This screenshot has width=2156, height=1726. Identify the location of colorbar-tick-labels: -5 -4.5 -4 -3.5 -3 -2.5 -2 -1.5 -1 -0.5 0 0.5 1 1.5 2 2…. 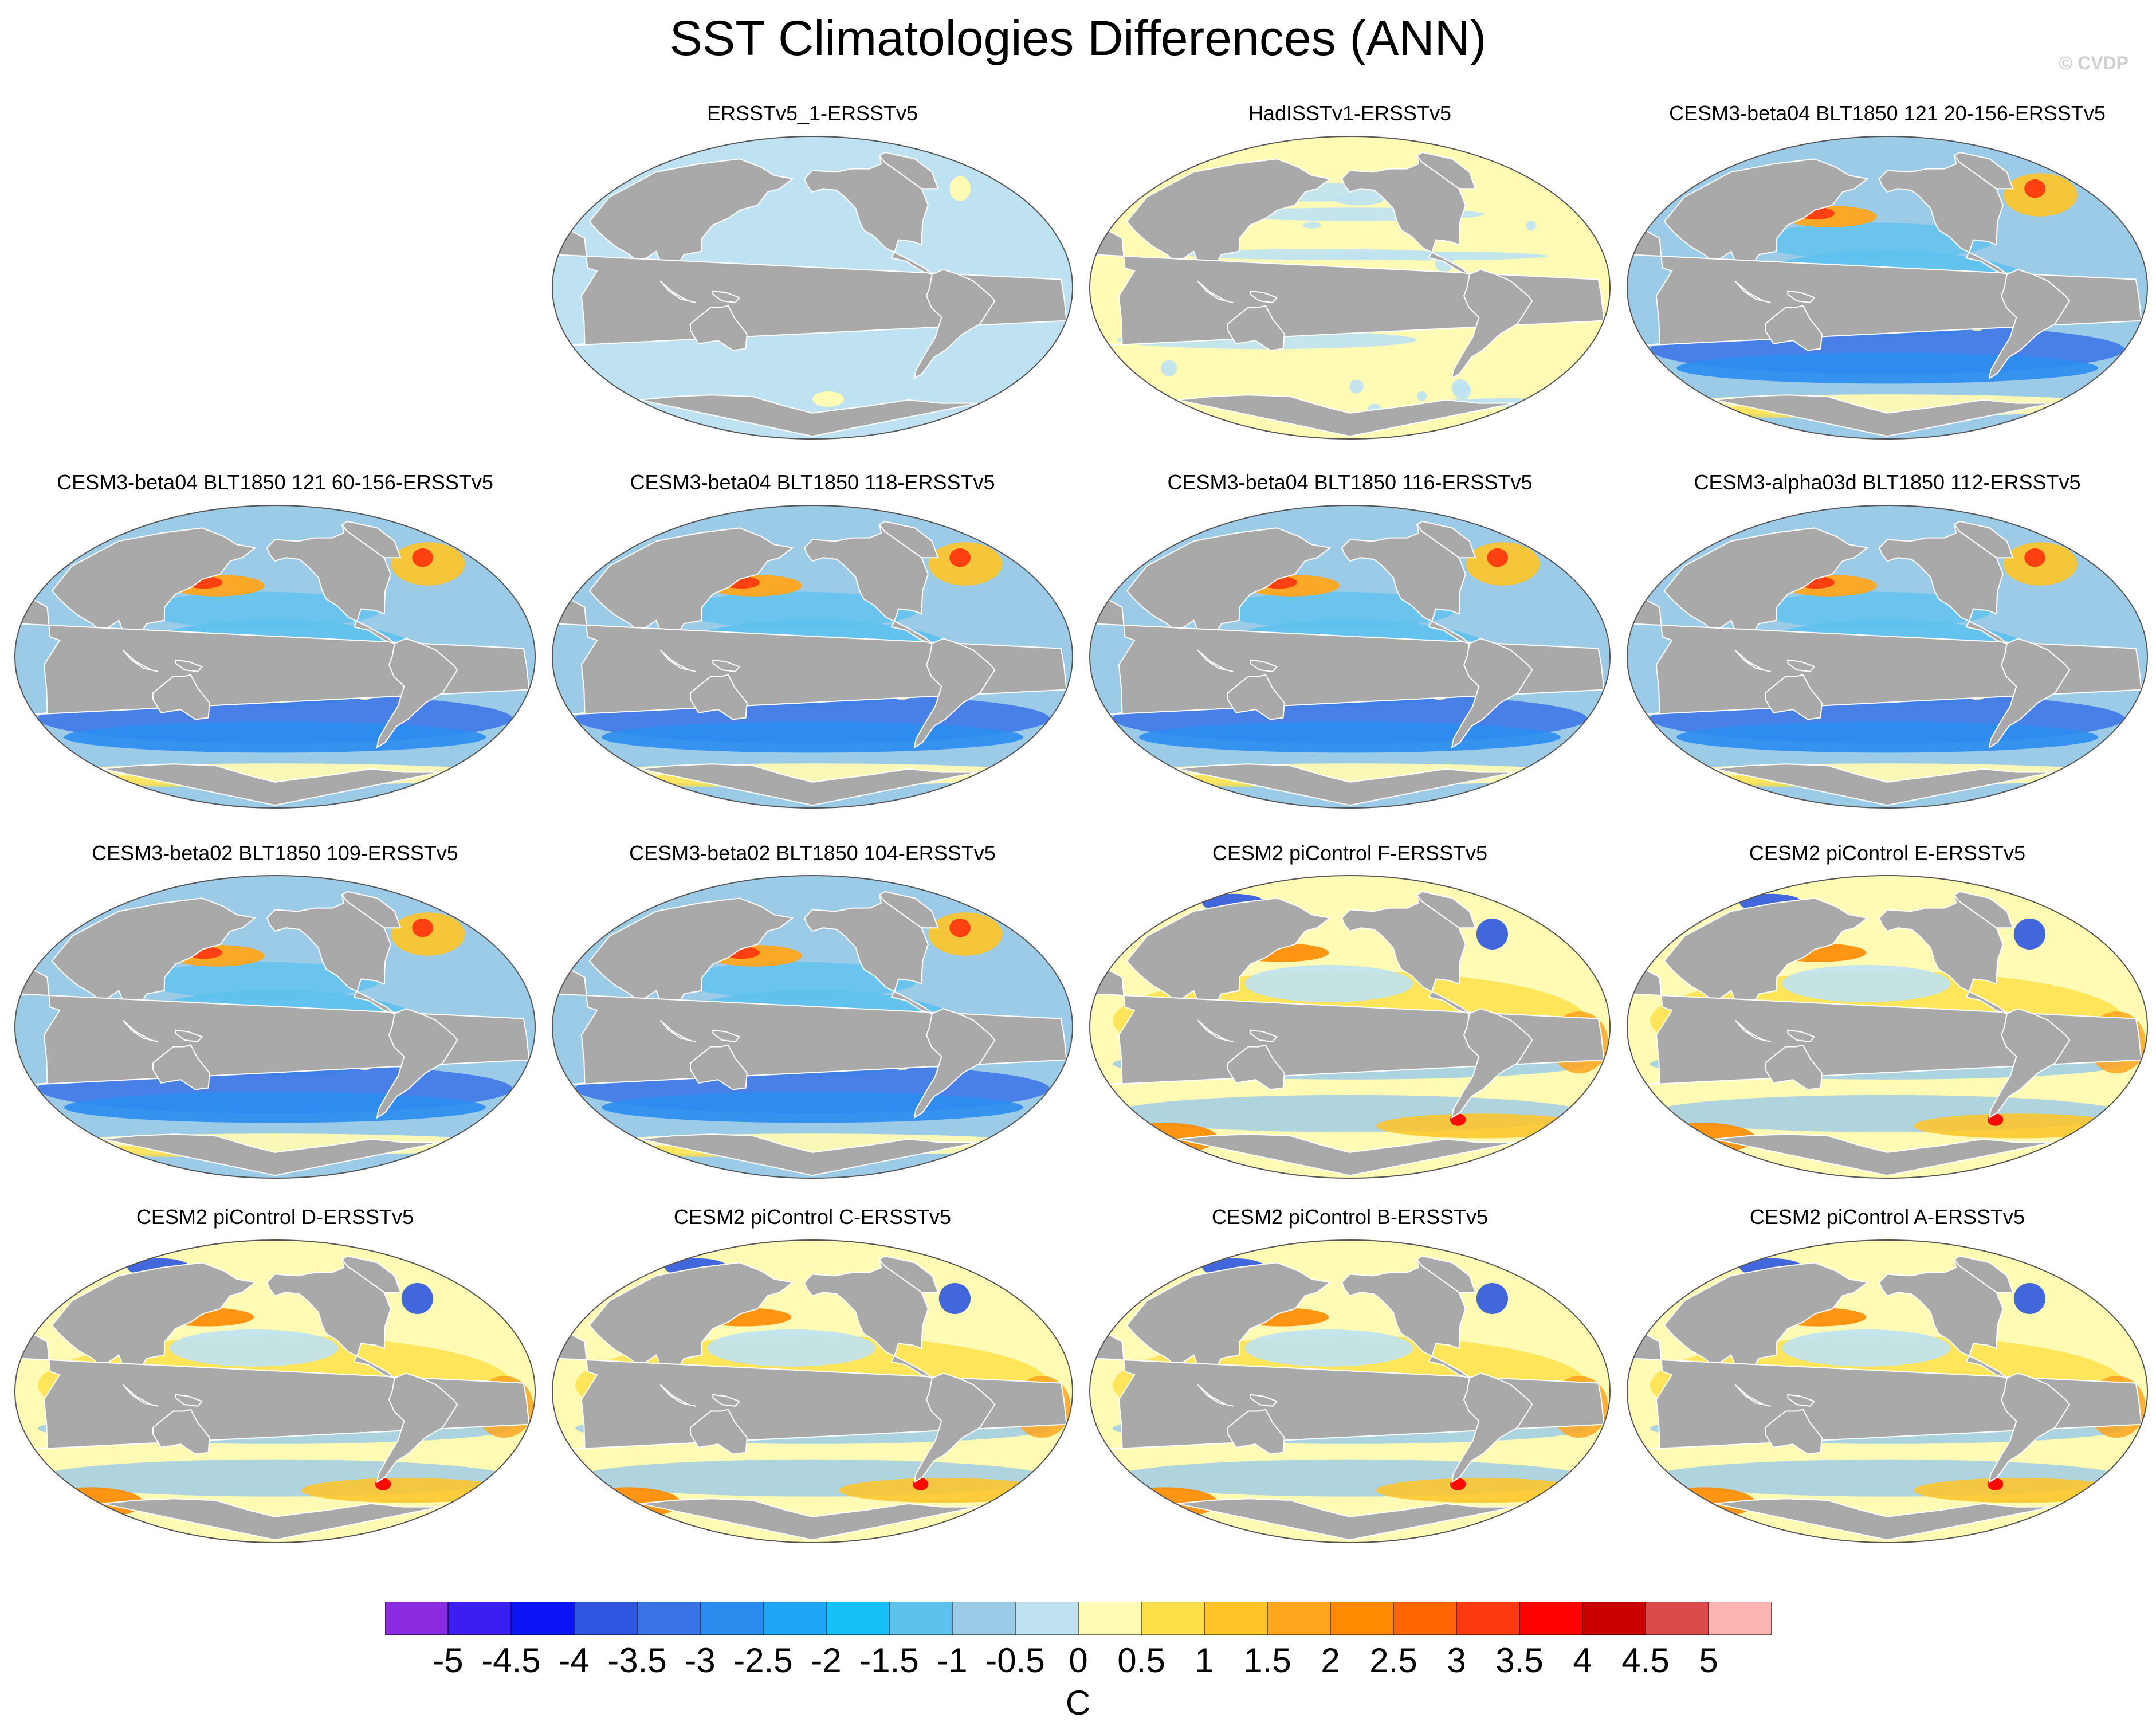
(1078, 1662).